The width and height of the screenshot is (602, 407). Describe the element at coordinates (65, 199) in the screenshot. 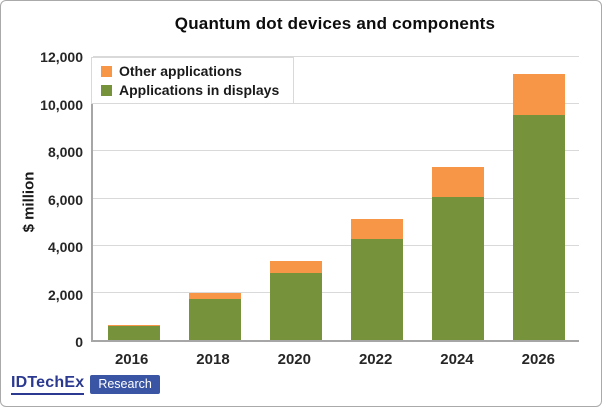

I see `y-tick-label: 6,000` at that location.